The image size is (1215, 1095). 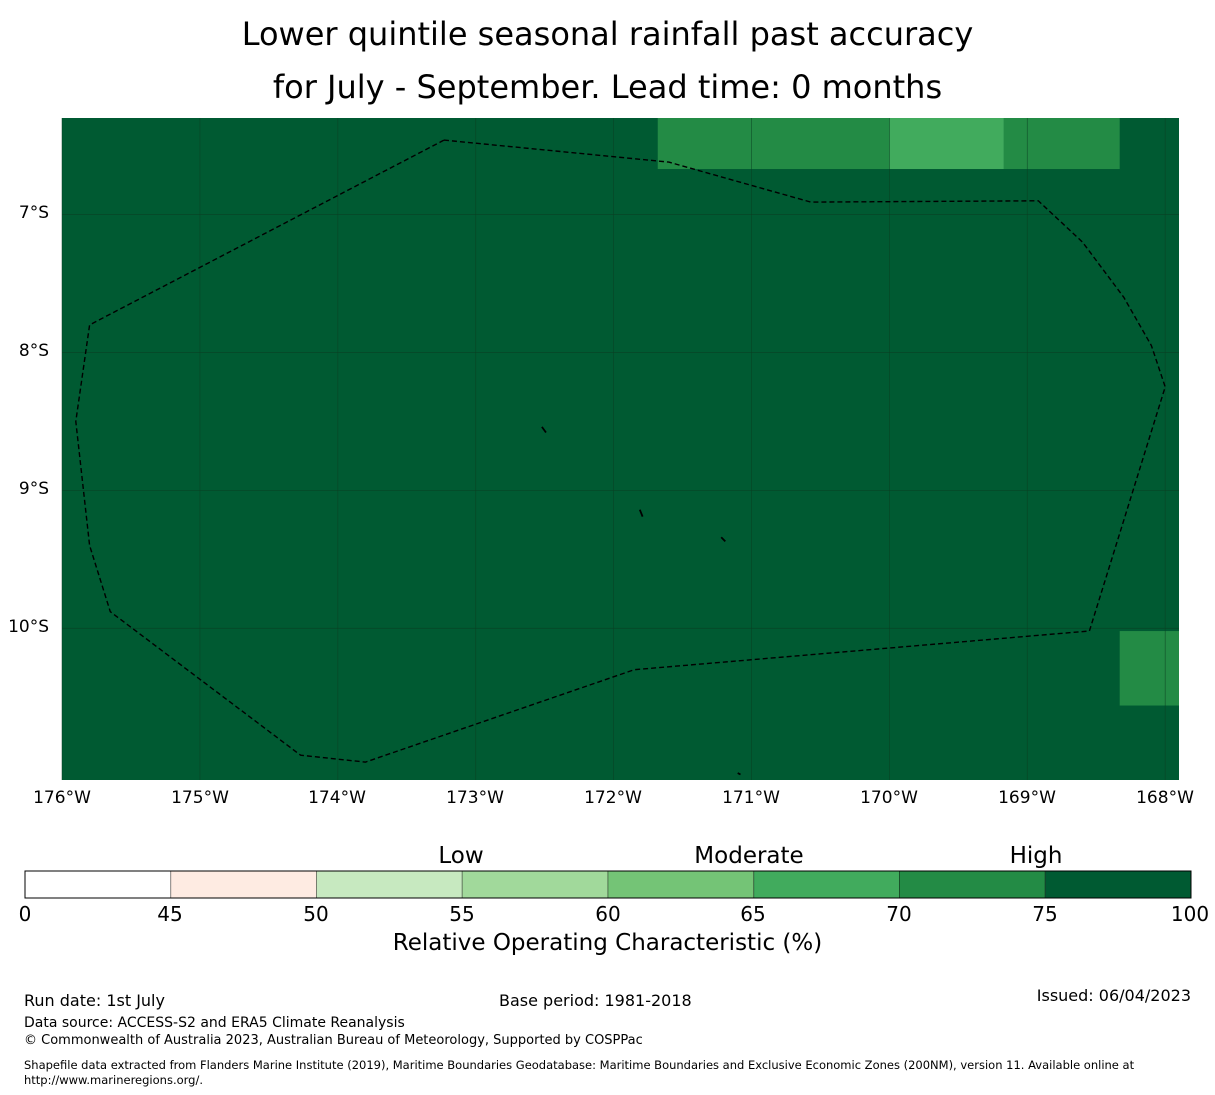 What do you see at coordinates (25, 914) in the screenshot?
I see `colorbar-tick-0: 0` at bounding box center [25, 914].